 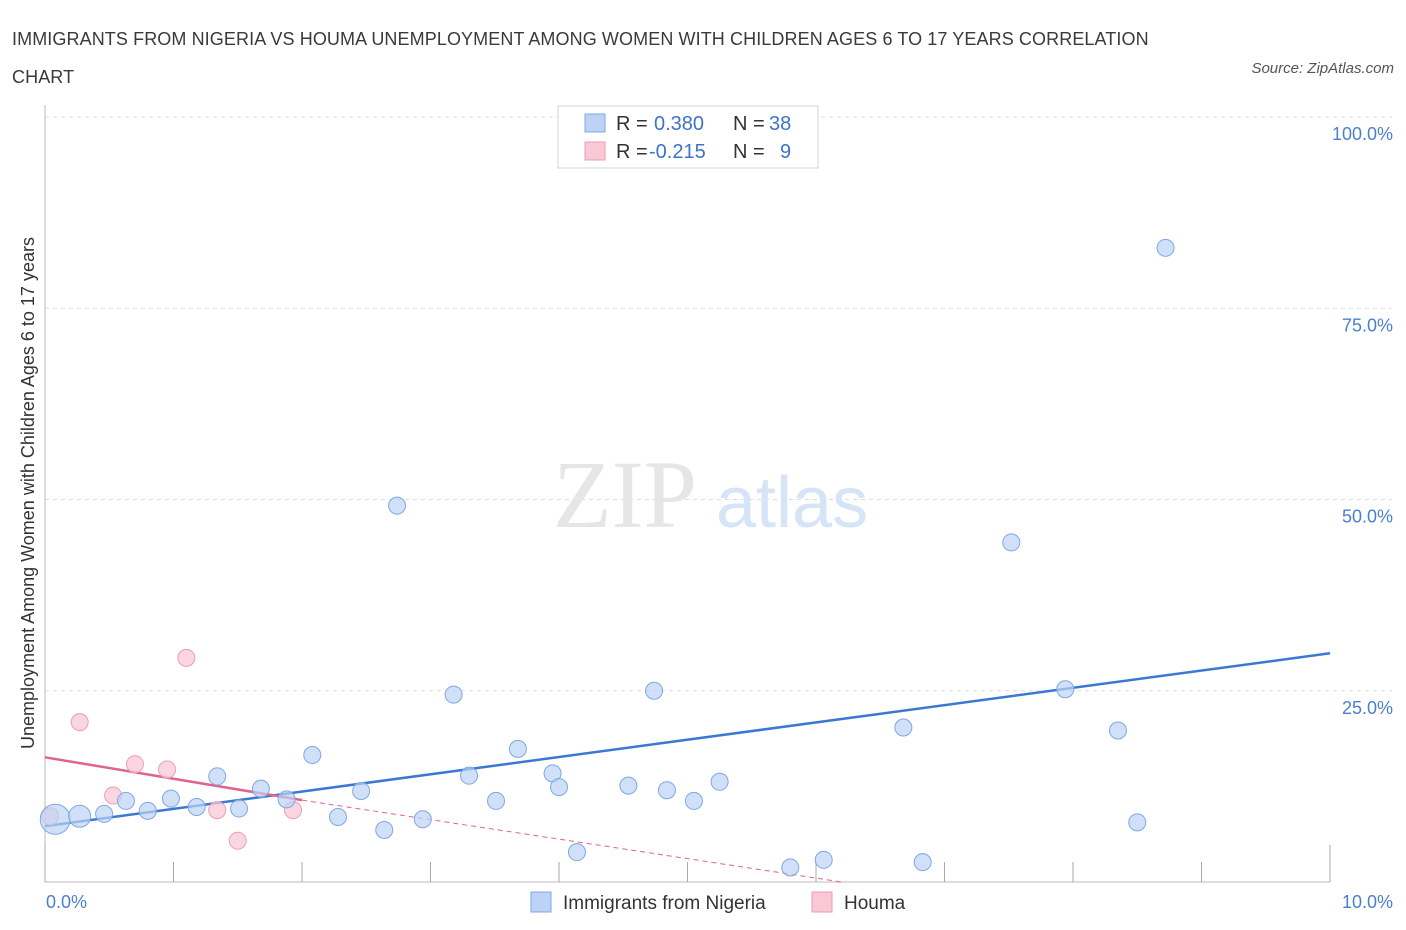 What do you see at coordinates (1322, 68) in the screenshot?
I see `source-credit: Source: ZipAtlas.com` at bounding box center [1322, 68].